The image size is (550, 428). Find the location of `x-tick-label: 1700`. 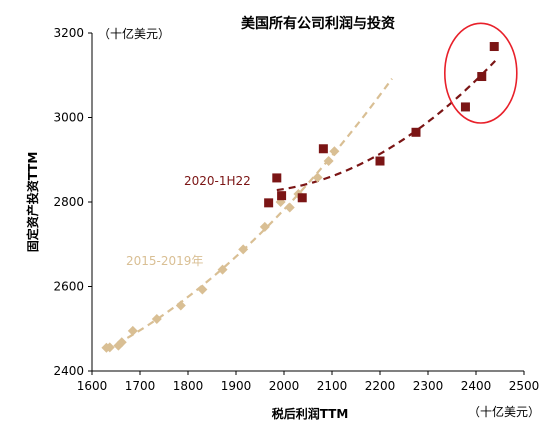

x-tick-label: 1700 is located at coordinates (140, 386).